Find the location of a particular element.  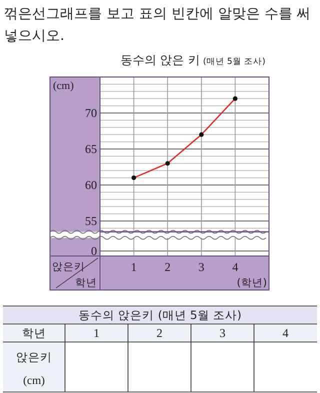

text: 0 is located at coordinates (94, 251).